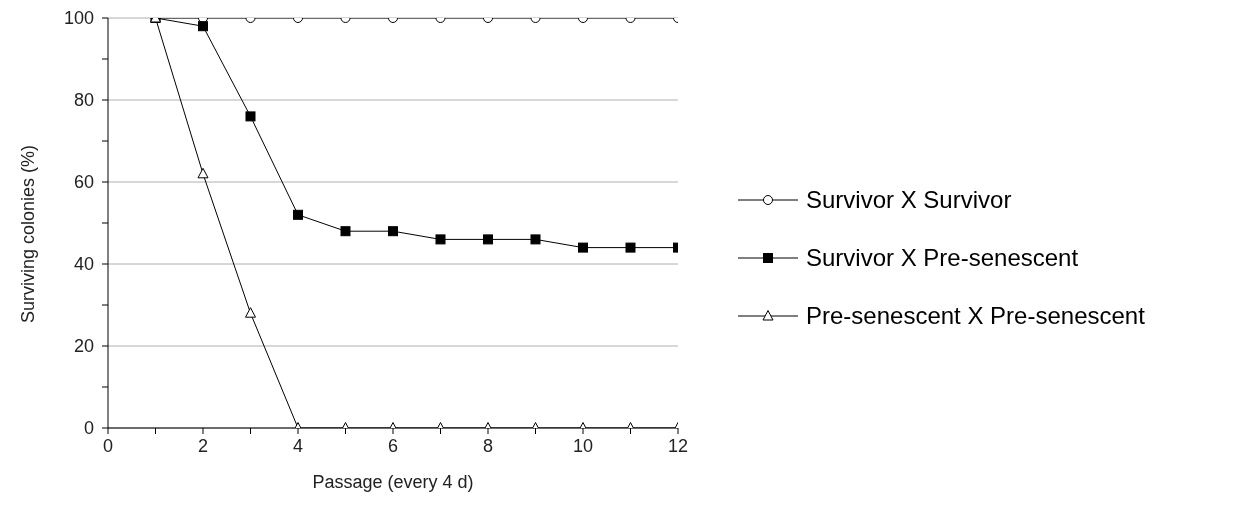 The width and height of the screenshot is (1248, 516). Describe the element at coordinates (78, 18) in the screenshot. I see `y-tick-label: 100` at that location.